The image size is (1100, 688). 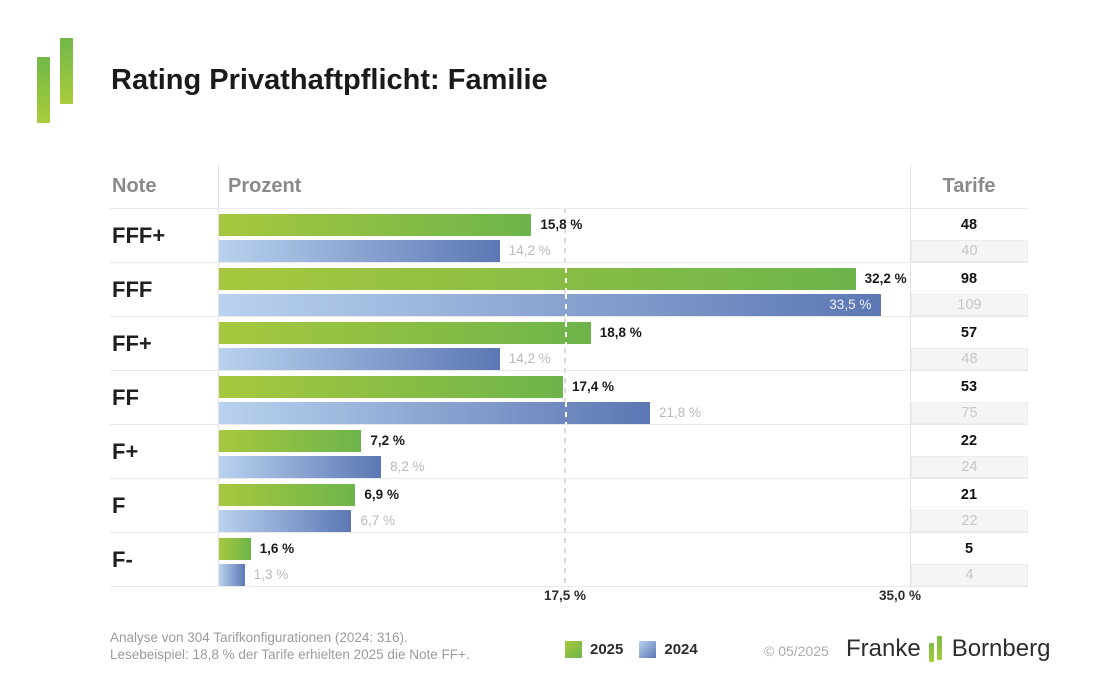 What do you see at coordinates (969, 359) in the screenshot?
I see `tarife-count-2024: 48` at bounding box center [969, 359].